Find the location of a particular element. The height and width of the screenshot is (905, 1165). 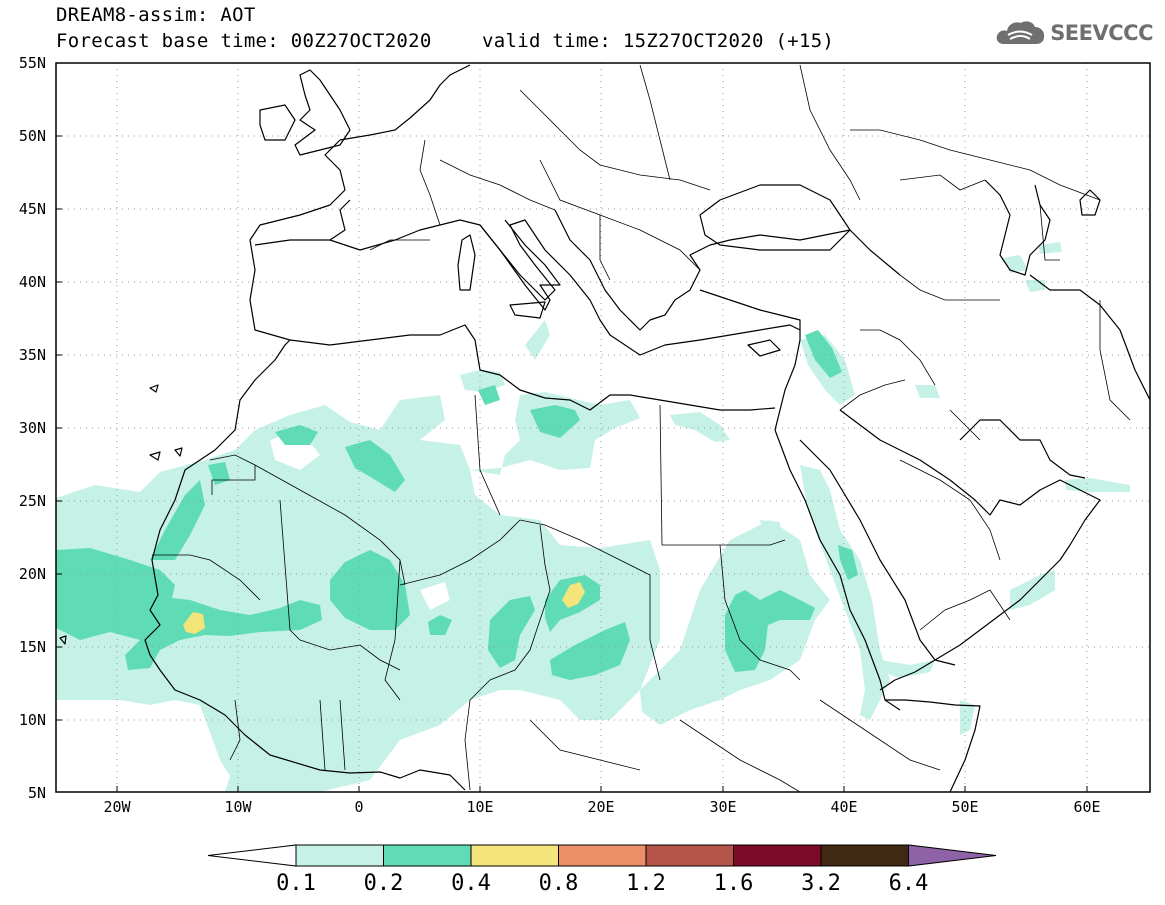

lat-label-45n: 45N is located at coordinates (32, 209).